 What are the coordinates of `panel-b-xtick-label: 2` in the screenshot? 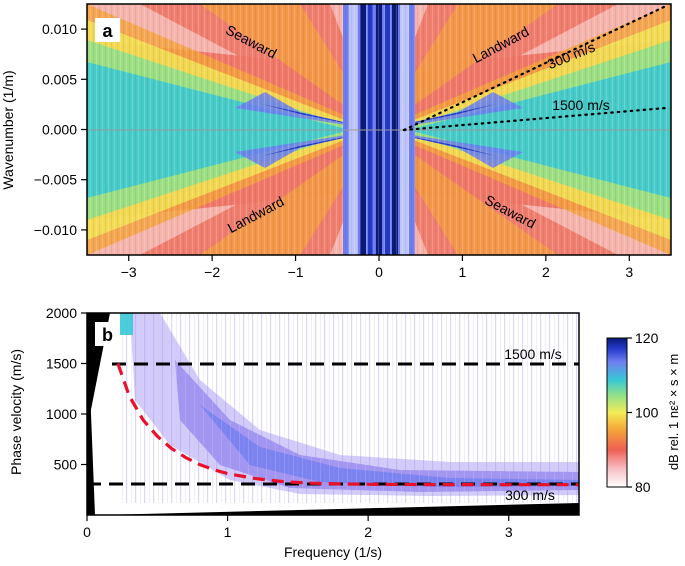 It's located at (368, 532).